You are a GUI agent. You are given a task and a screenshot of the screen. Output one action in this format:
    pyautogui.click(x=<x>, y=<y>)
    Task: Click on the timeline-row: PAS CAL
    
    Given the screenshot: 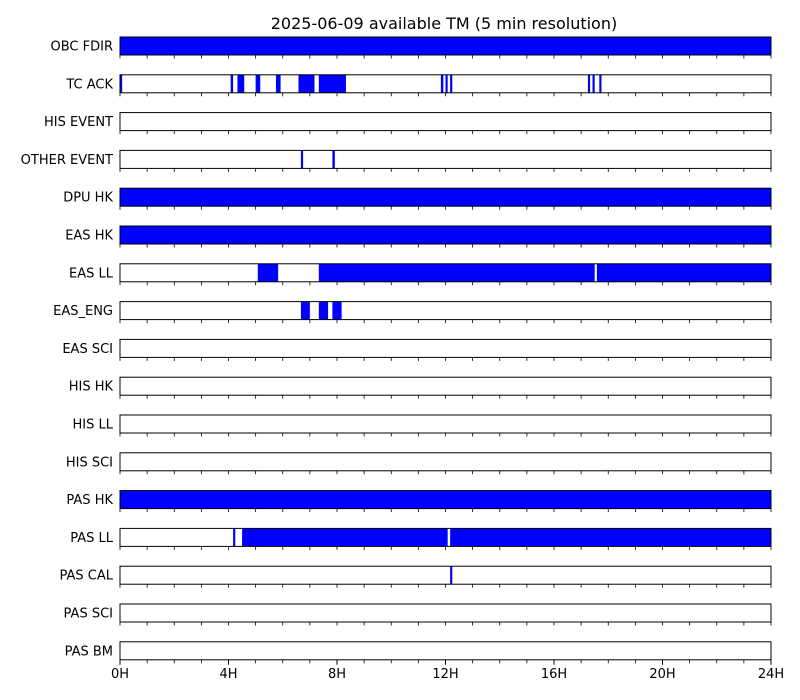 What is the action you would take?
    pyautogui.click(x=416, y=576)
    